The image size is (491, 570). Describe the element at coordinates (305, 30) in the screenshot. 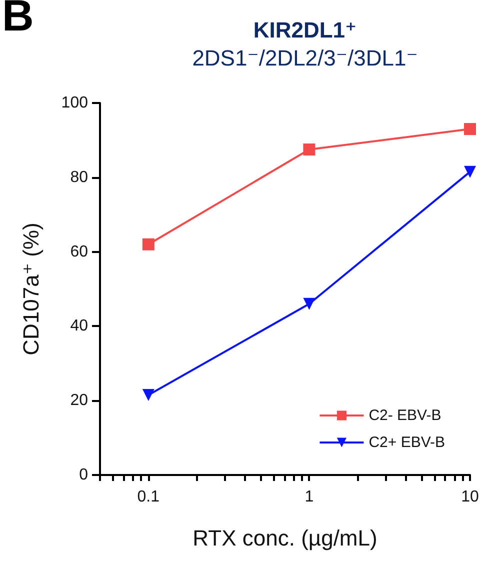

I see `chart-title: KIR2DL1⁺` at that location.